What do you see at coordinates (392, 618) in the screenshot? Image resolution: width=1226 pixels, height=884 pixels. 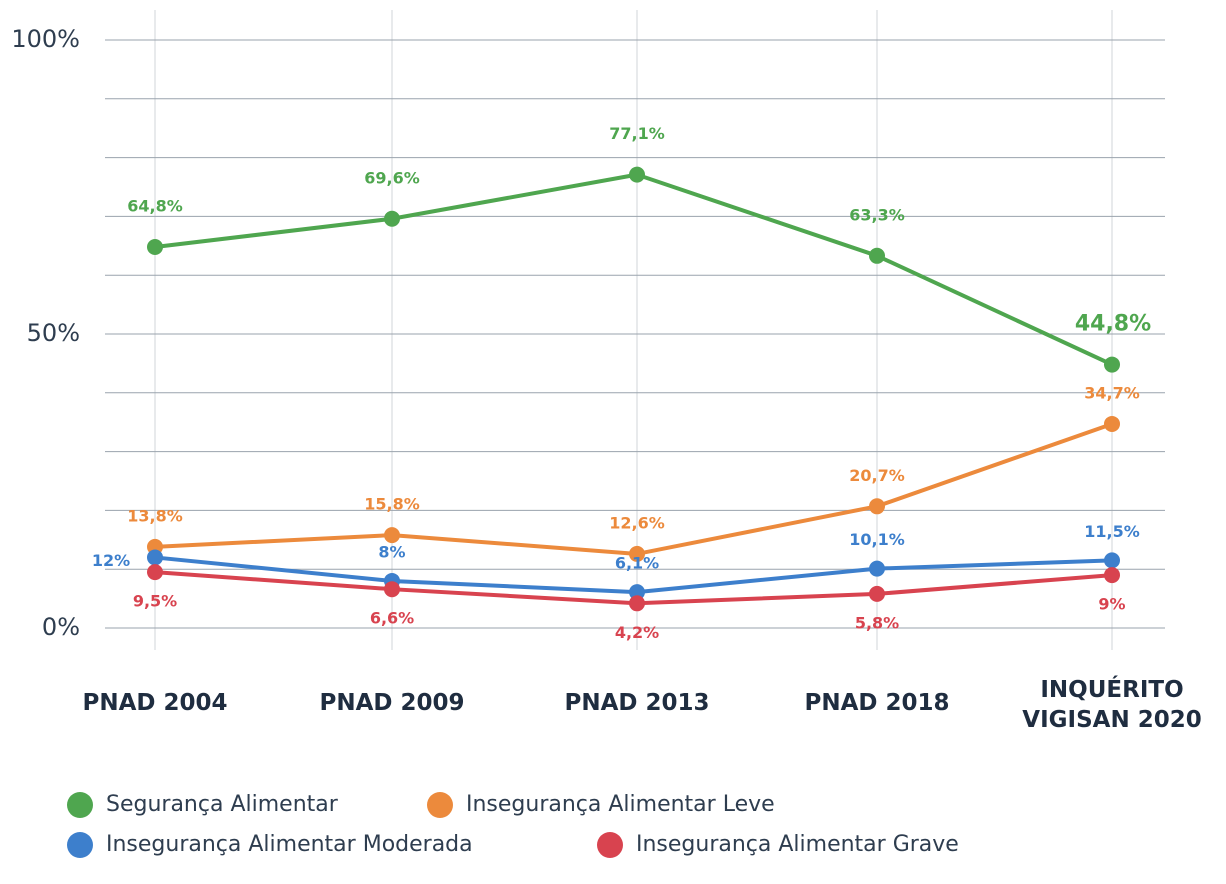 I see `data-label: 6,6%` at bounding box center [392, 618].